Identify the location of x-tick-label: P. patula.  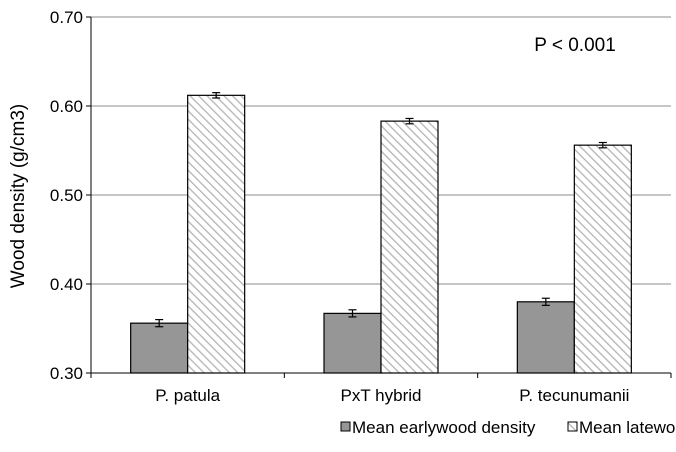
(187, 395).